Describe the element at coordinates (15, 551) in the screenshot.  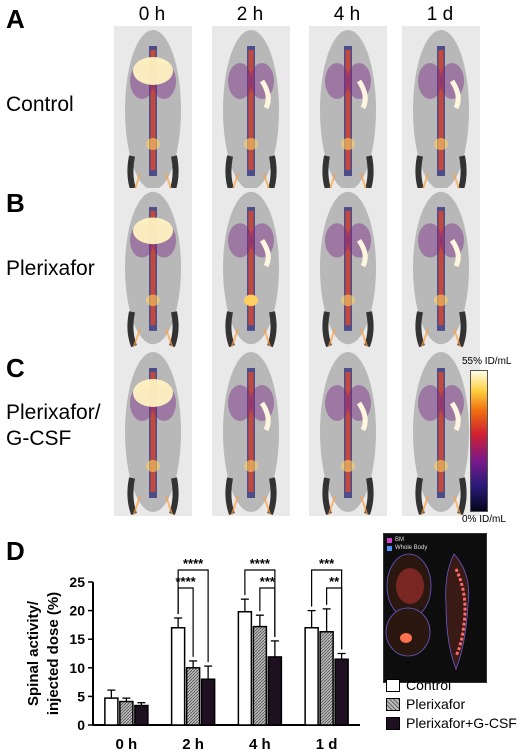
I see `panel-letter-d: D` at that location.